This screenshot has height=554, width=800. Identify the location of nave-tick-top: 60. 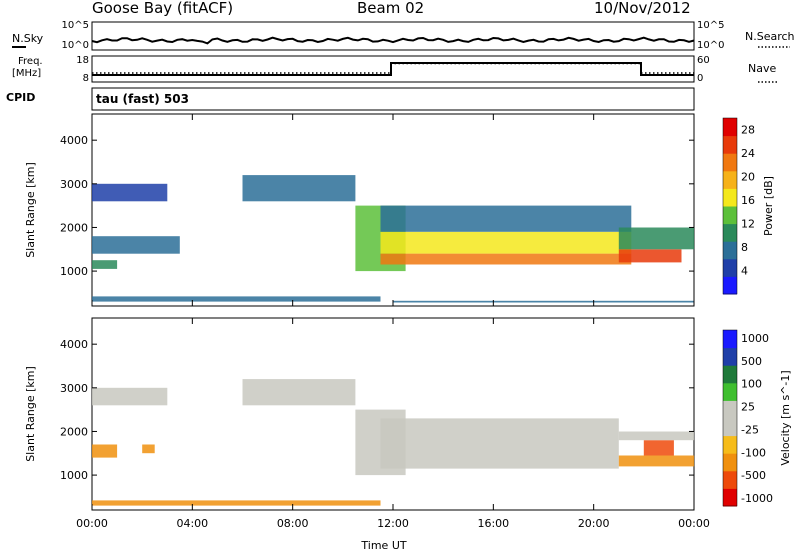
(703, 60).